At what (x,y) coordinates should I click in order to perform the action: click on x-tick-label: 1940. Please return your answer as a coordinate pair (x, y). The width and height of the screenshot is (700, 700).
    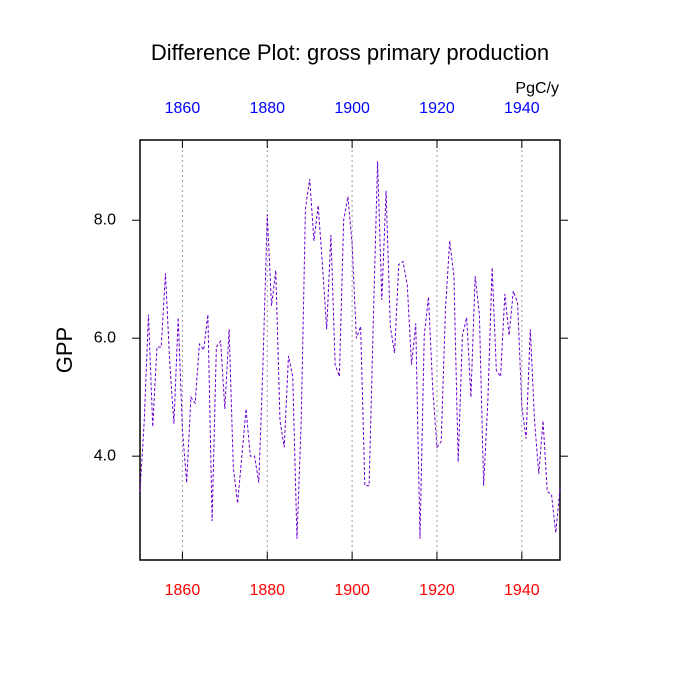
    Looking at the image, I should click on (522, 590).